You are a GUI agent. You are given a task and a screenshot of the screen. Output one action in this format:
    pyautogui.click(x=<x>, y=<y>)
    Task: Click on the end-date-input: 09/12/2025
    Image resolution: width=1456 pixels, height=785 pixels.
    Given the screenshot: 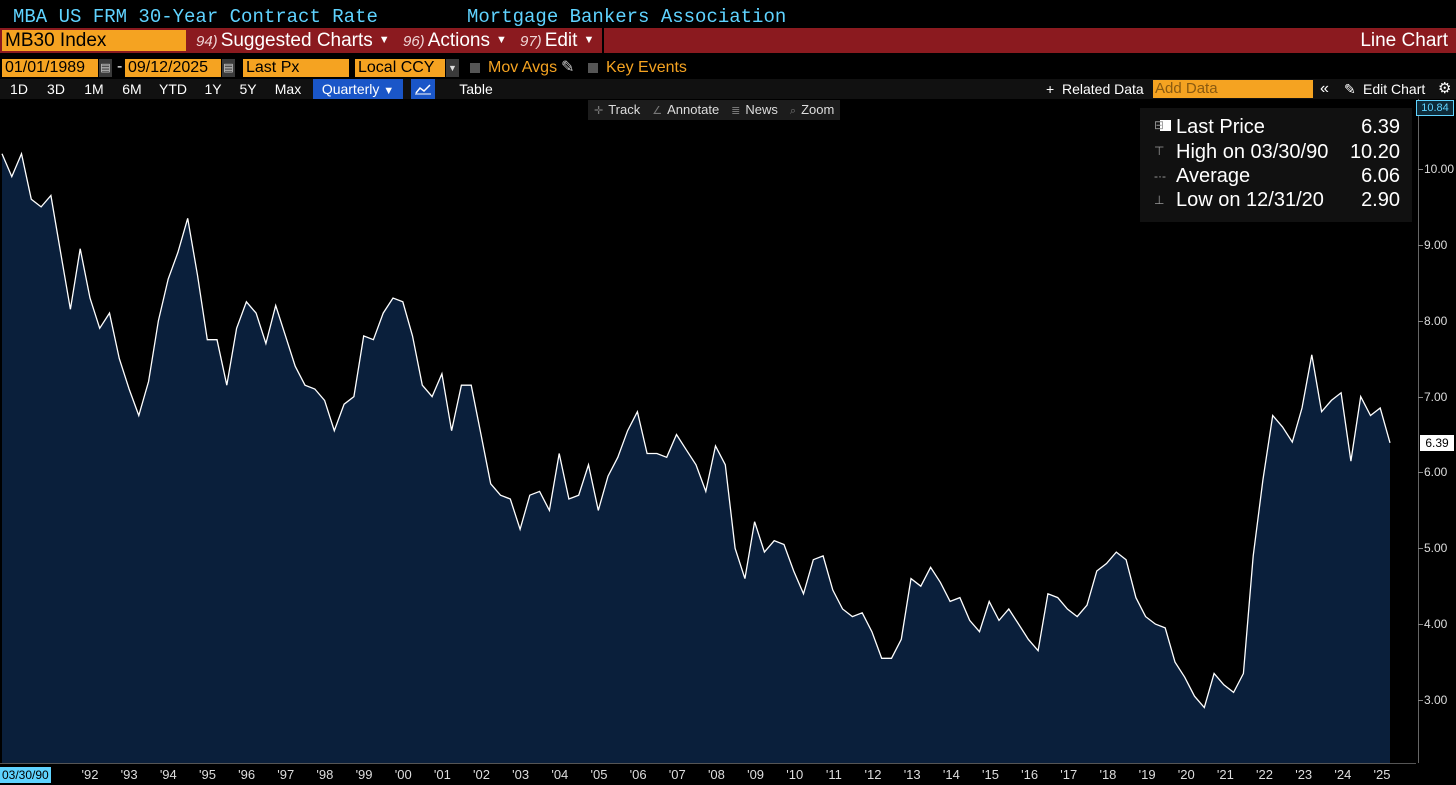 What is the action you would take?
    pyautogui.click(x=173, y=68)
    